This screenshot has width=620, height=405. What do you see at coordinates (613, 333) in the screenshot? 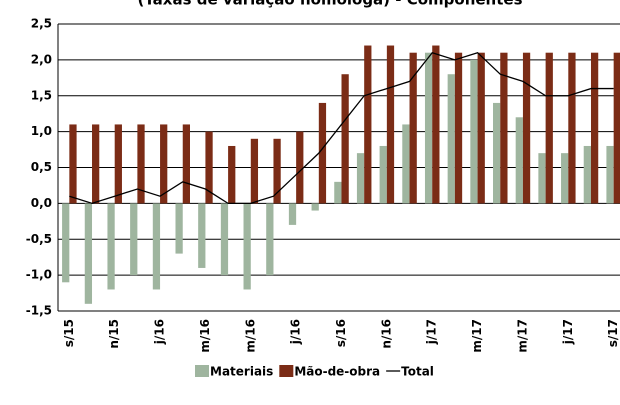
I see `x-tick-label: s/17` at bounding box center [613, 333].